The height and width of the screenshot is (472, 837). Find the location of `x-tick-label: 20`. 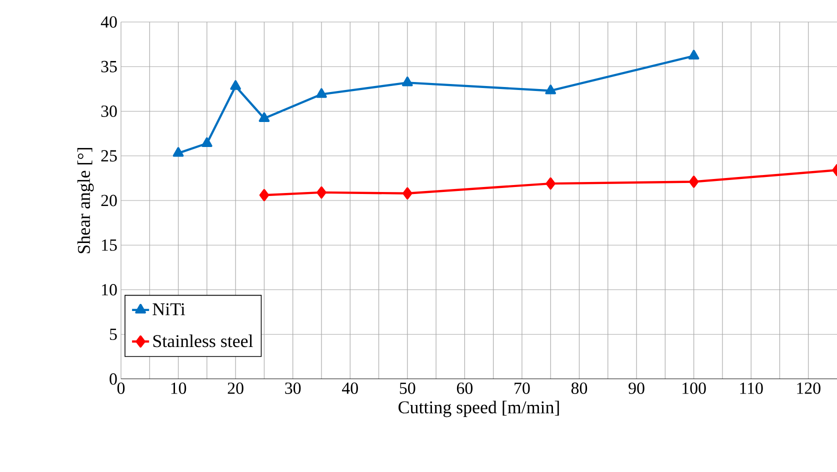

x-tick-label: 20 is located at coordinates (236, 388).